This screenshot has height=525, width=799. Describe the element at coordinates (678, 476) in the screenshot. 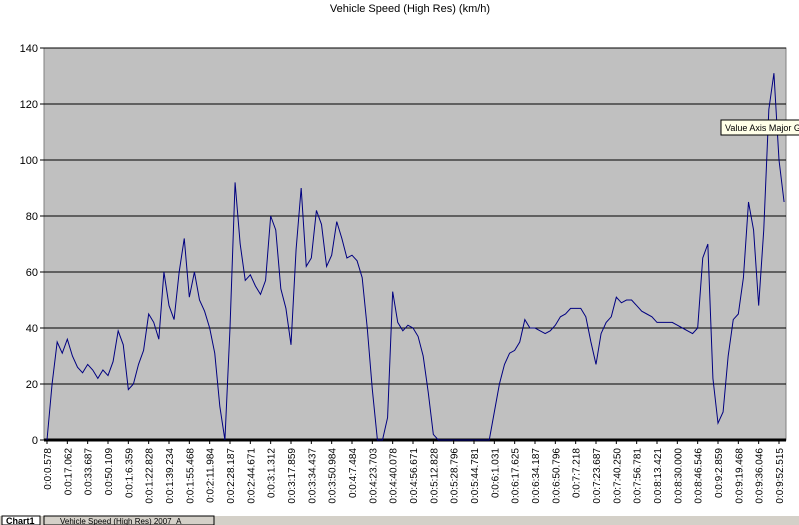

I see `x-tick-label: 0:0:8:30.000` at that location.